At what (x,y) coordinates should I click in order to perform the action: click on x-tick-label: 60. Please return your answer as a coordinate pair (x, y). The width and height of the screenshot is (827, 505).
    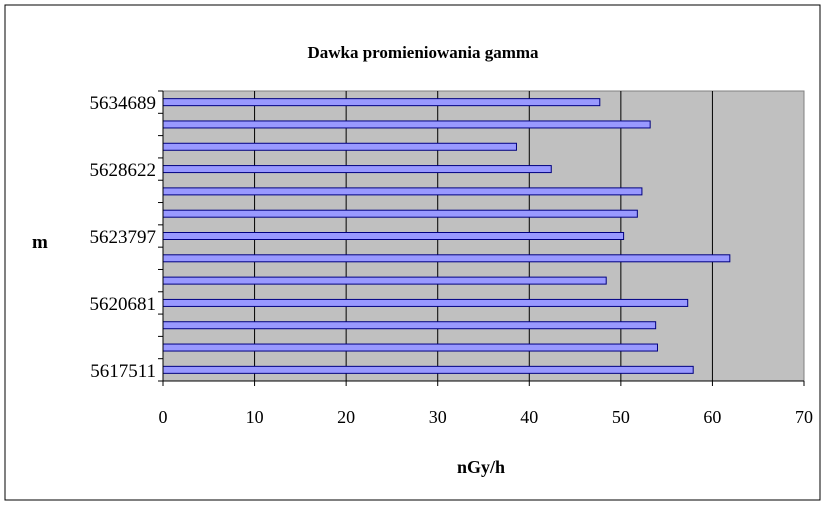
    Looking at the image, I should click on (712, 417).